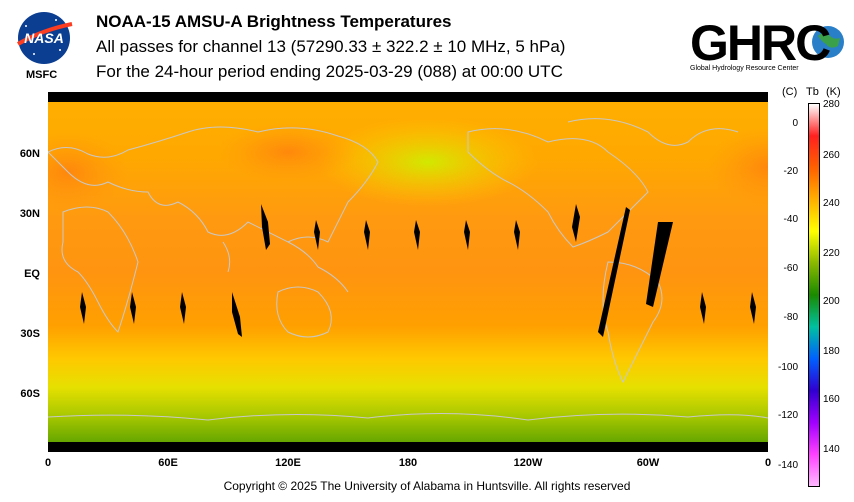 This screenshot has width=854, height=502. I want to click on colorbar-tick-c: 0, so click(795, 123).